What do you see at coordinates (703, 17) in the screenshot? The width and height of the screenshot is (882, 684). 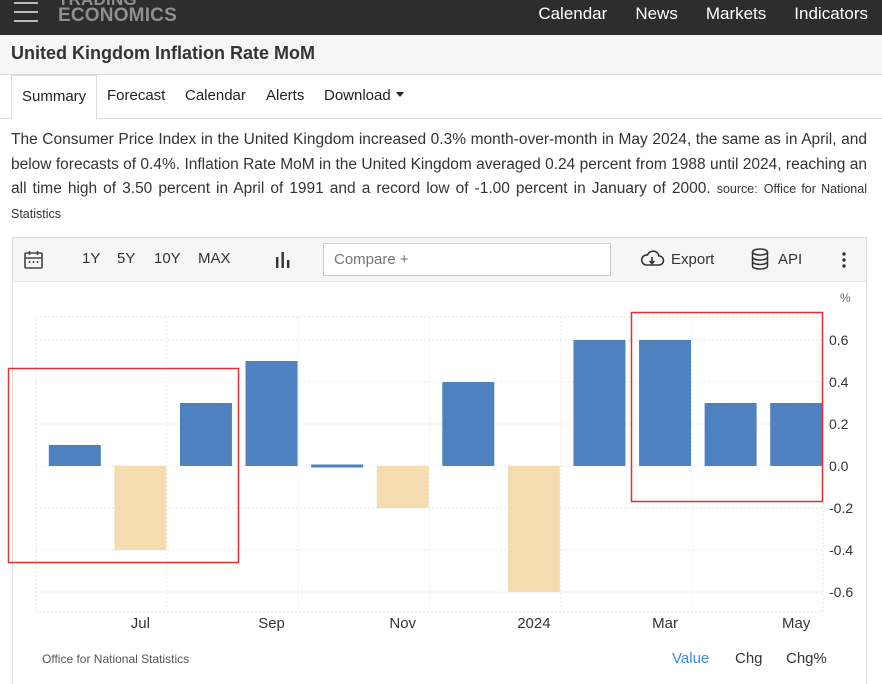 I see `main-nav: Calendar News Markets Indicators` at bounding box center [703, 17].